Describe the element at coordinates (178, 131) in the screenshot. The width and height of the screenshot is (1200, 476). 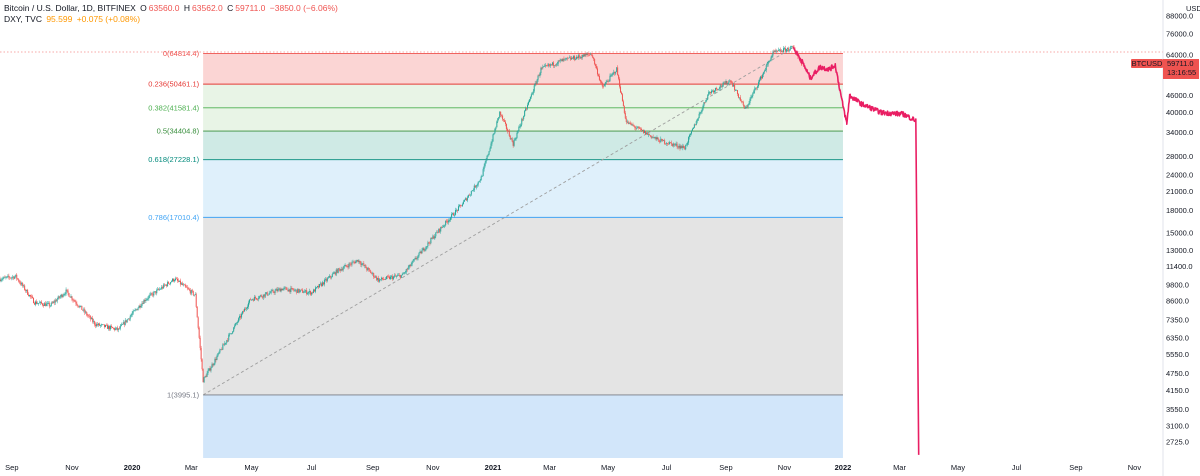
I see `fib-level-label: 0.5(34404.8)` at that location.